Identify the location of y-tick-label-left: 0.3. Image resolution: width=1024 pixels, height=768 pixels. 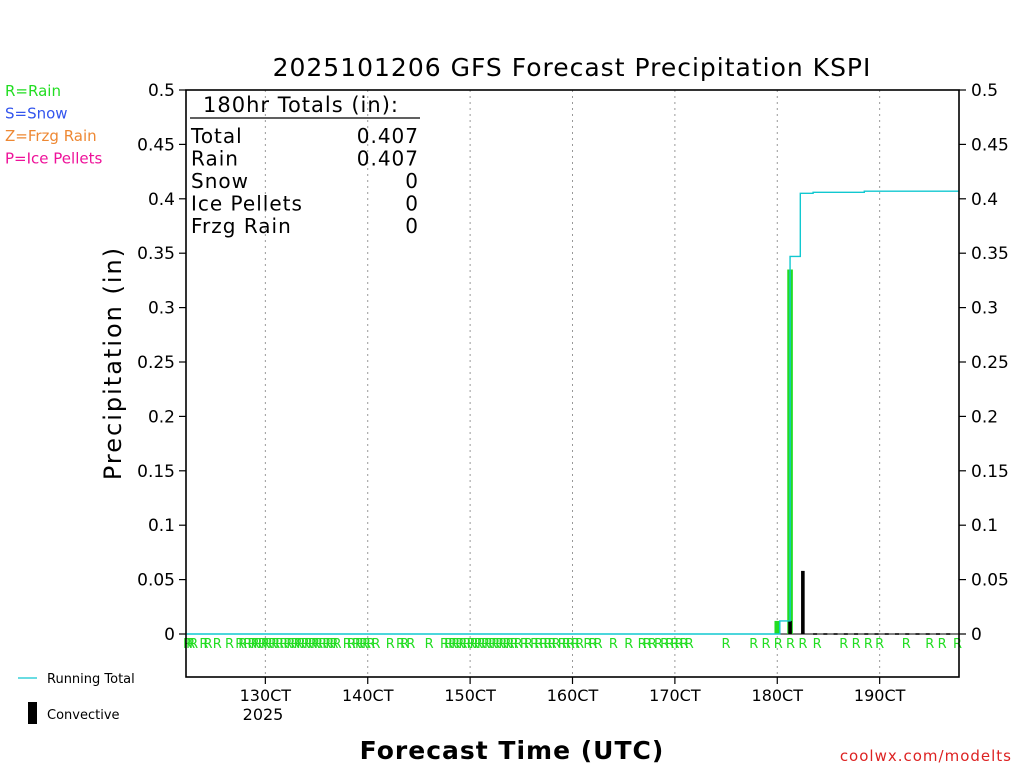
(161, 309).